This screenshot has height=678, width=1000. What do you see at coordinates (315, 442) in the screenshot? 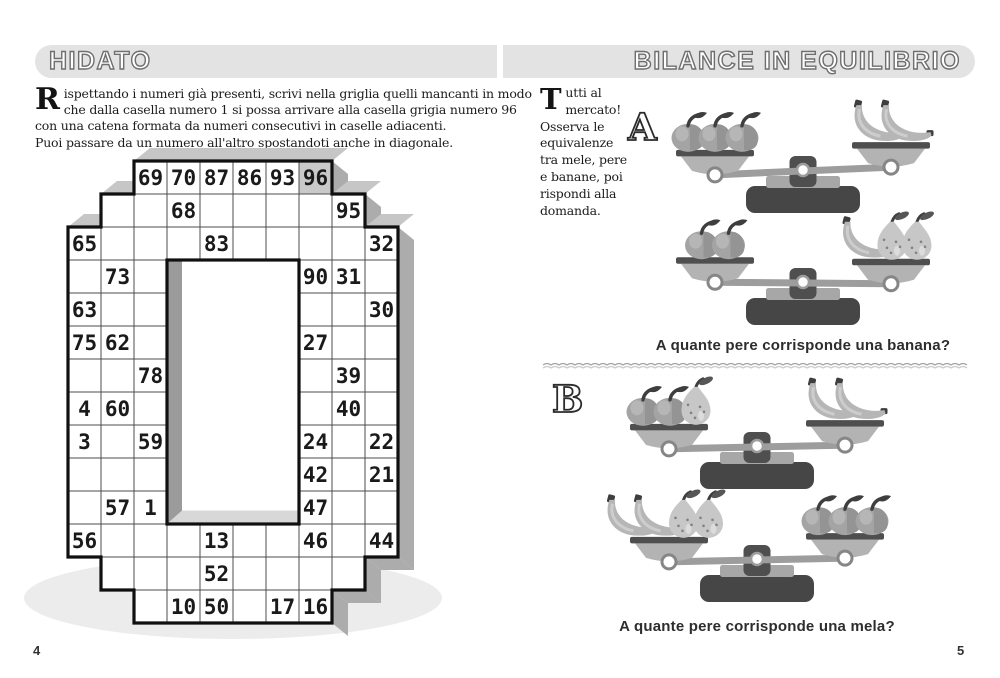
I see `grid-number: 24` at bounding box center [315, 442].